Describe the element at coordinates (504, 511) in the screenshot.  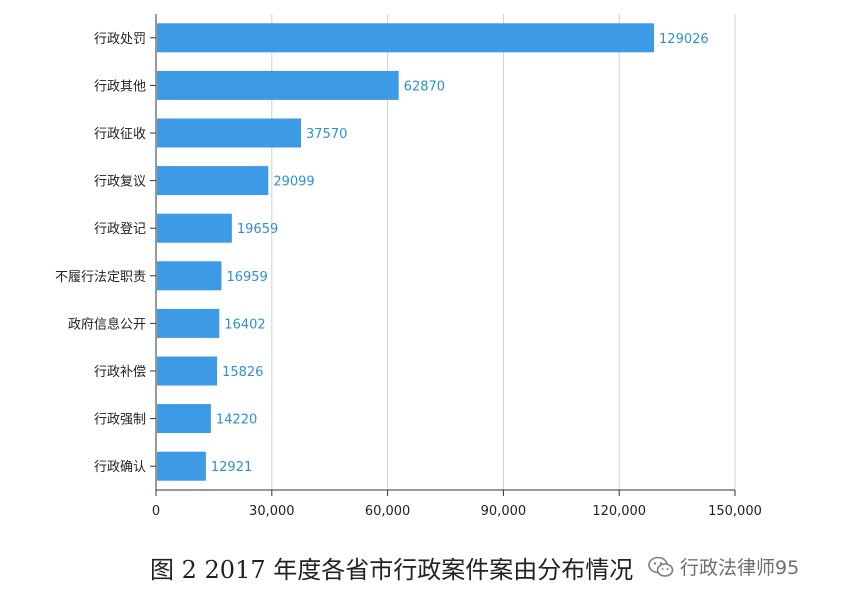
I see `x-tick-label: 90,000` at that location.